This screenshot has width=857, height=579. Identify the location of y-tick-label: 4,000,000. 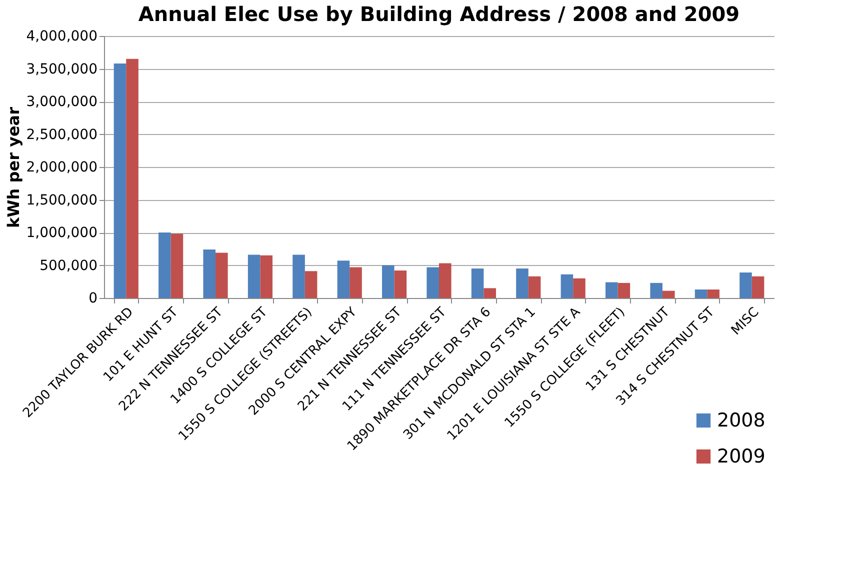
(62, 36).